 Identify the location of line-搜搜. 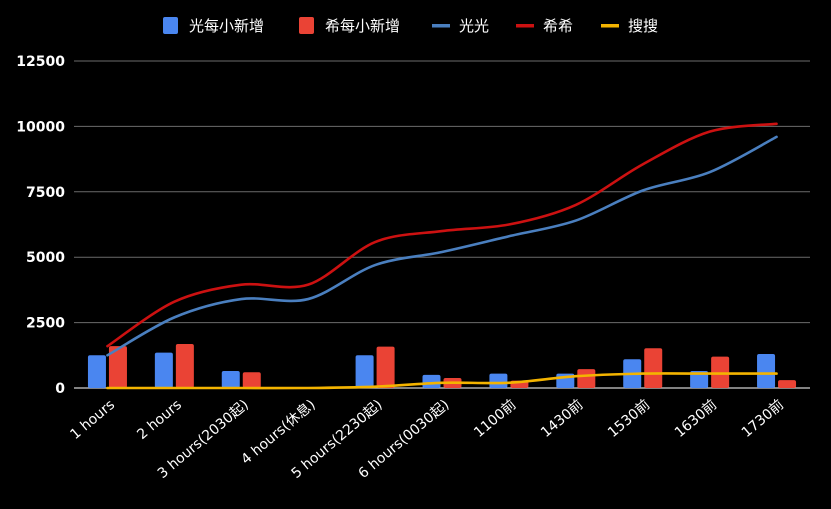
(442, 381).